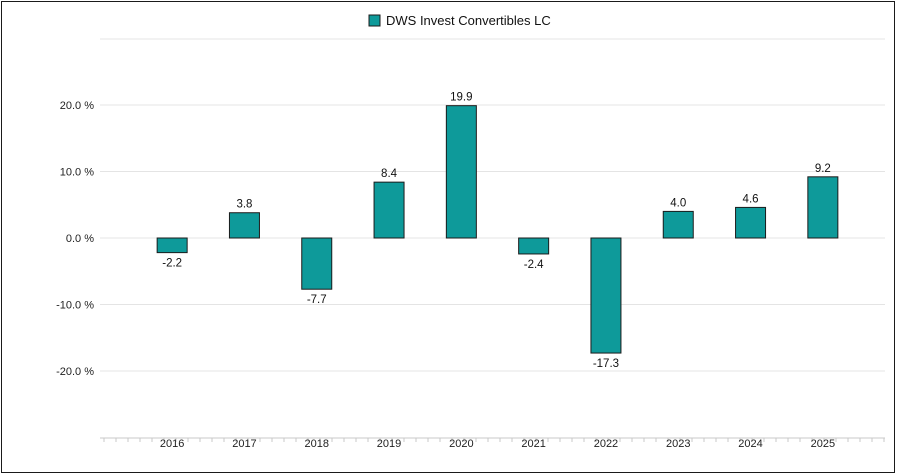  Describe the element at coordinates (77, 106) in the screenshot. I see `y-tick-label: 20.0 %` at that location.